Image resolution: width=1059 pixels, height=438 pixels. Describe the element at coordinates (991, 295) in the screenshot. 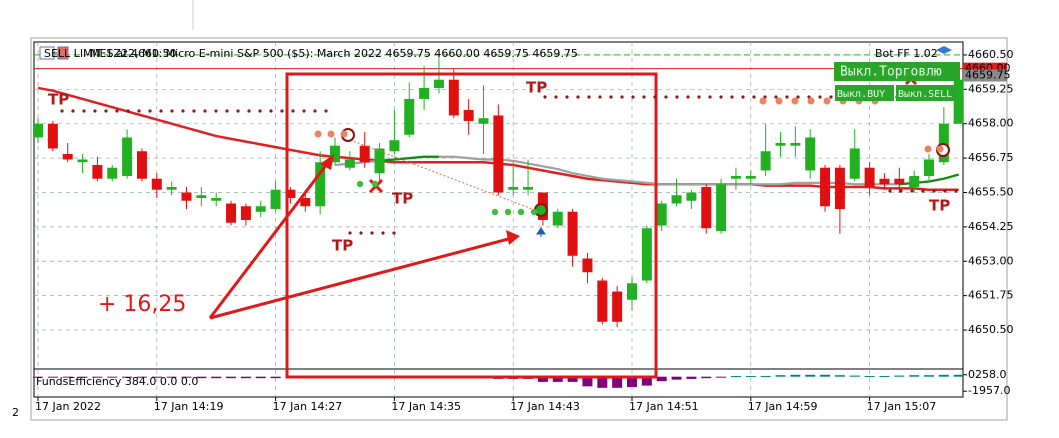

I see `y-tick-label: 4651.75` at that location.